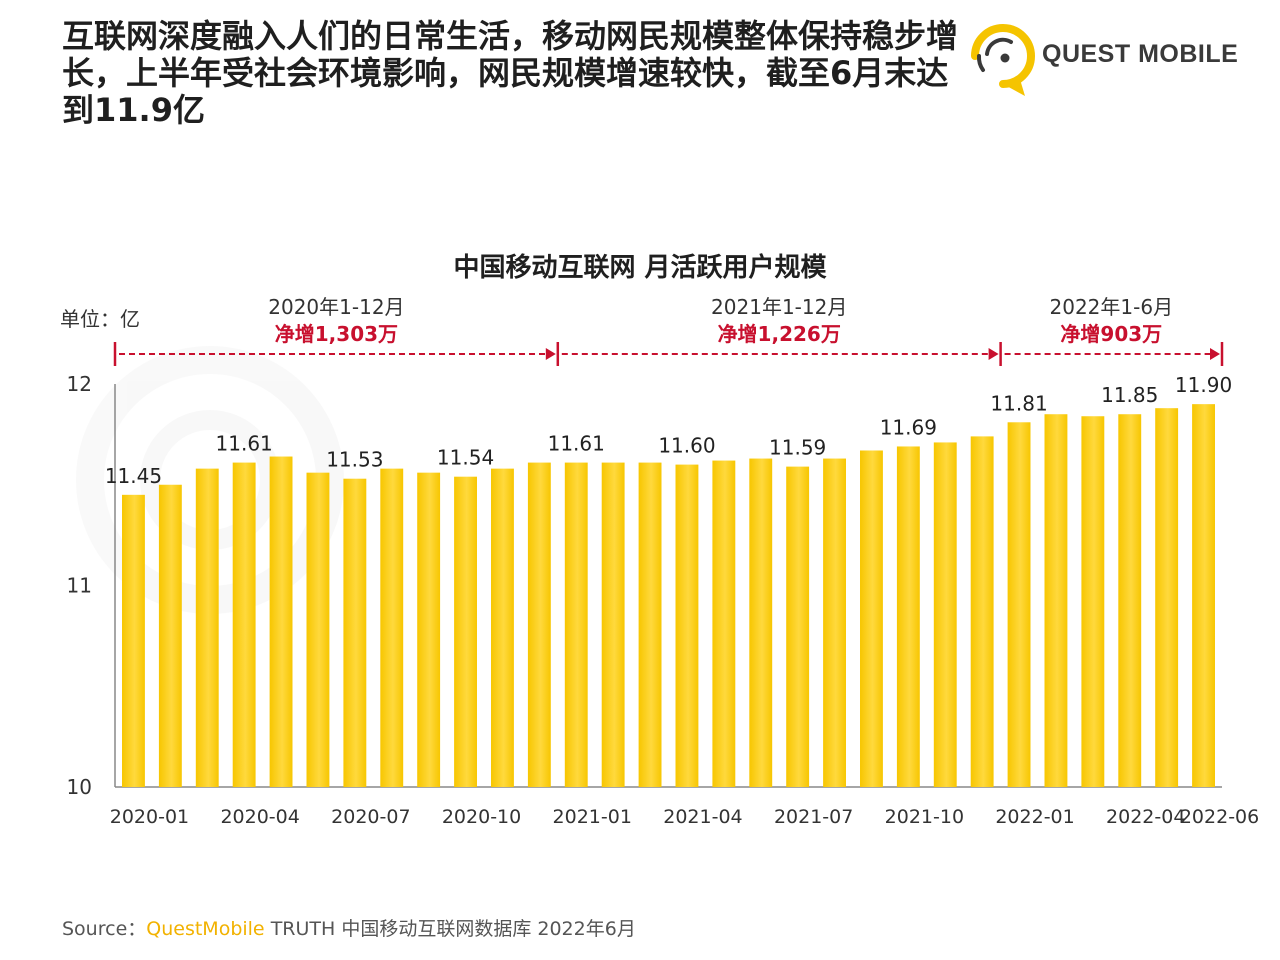  I want to click on net-increase-label: 净增903万, so click(1111, 334).